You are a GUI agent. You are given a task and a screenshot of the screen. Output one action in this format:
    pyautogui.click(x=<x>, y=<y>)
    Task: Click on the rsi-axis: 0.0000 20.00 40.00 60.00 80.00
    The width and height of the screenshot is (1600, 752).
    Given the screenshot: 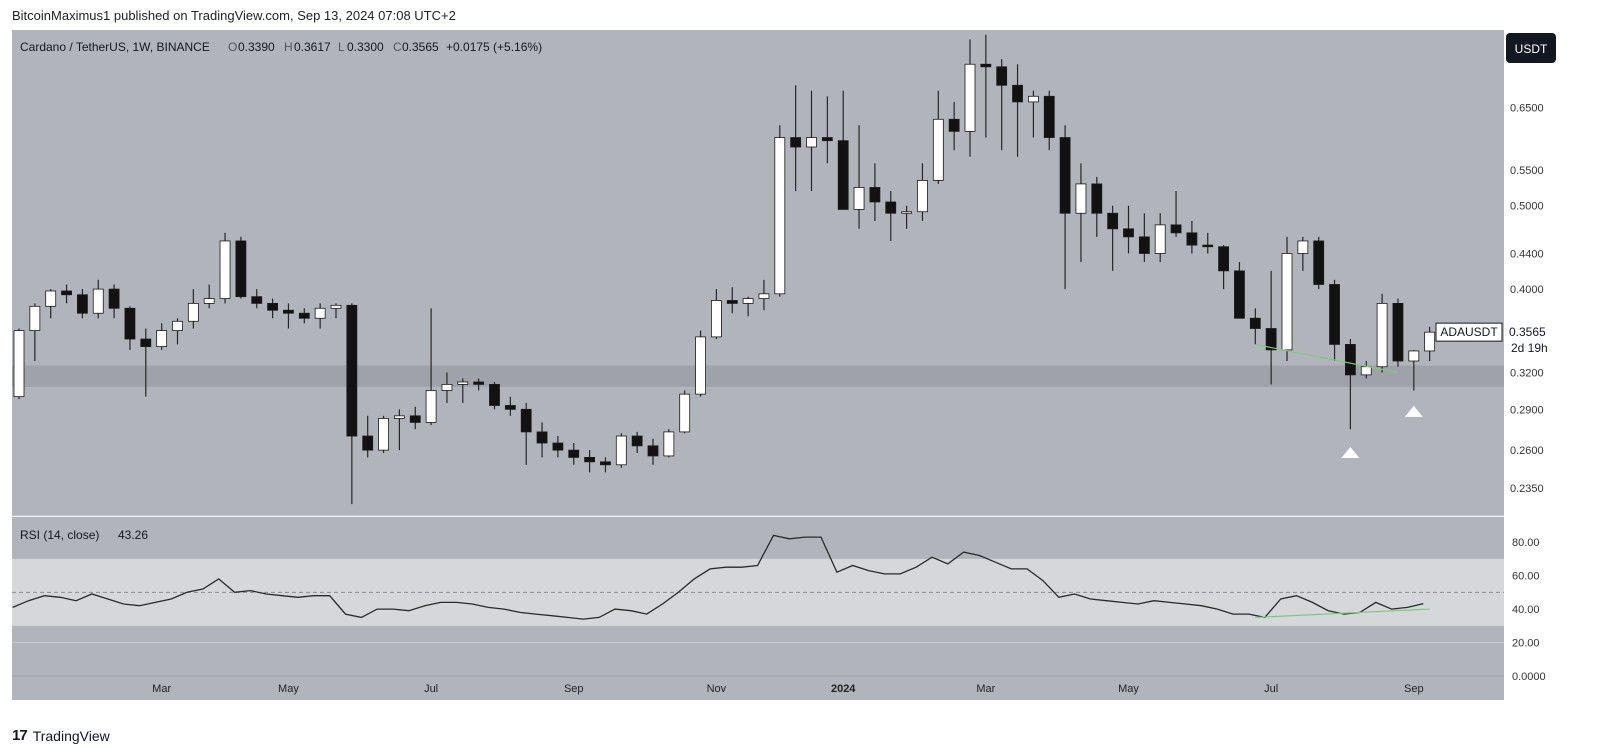 What is the action you would take?
    pyautogui.click(x=1529, y=610)
    